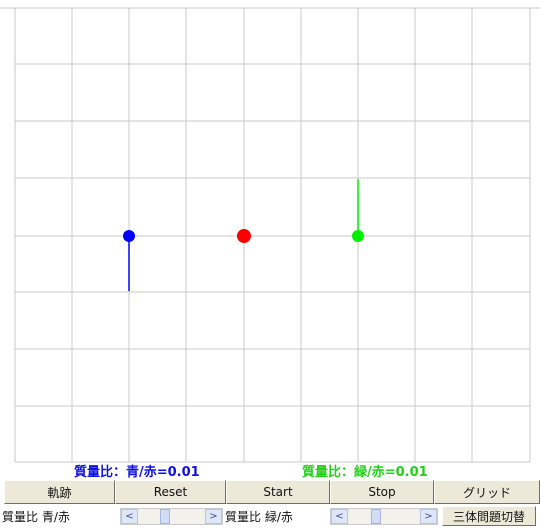 The height and width of the screenshot is (530, 540). What do you see at coordinates (382, 492) in the screenshot?
I see `stop-button: Stop` at bounding box center [382, 492].